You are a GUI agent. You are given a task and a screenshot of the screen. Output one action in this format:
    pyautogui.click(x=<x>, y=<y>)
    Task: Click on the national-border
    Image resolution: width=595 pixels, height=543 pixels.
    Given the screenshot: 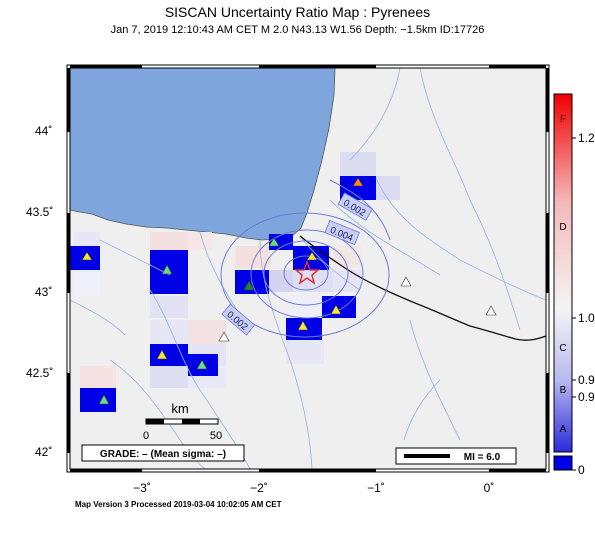 What is the action you would take?
    pyautogui.click(x=422, y=288)
    